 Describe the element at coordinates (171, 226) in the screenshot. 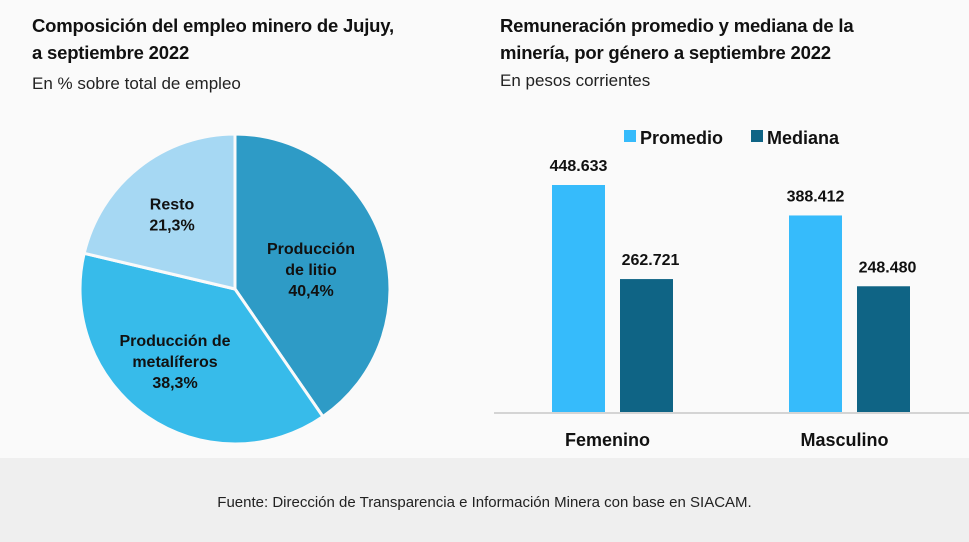

I see `pie-slice-value-label: 21,3%` at that location.